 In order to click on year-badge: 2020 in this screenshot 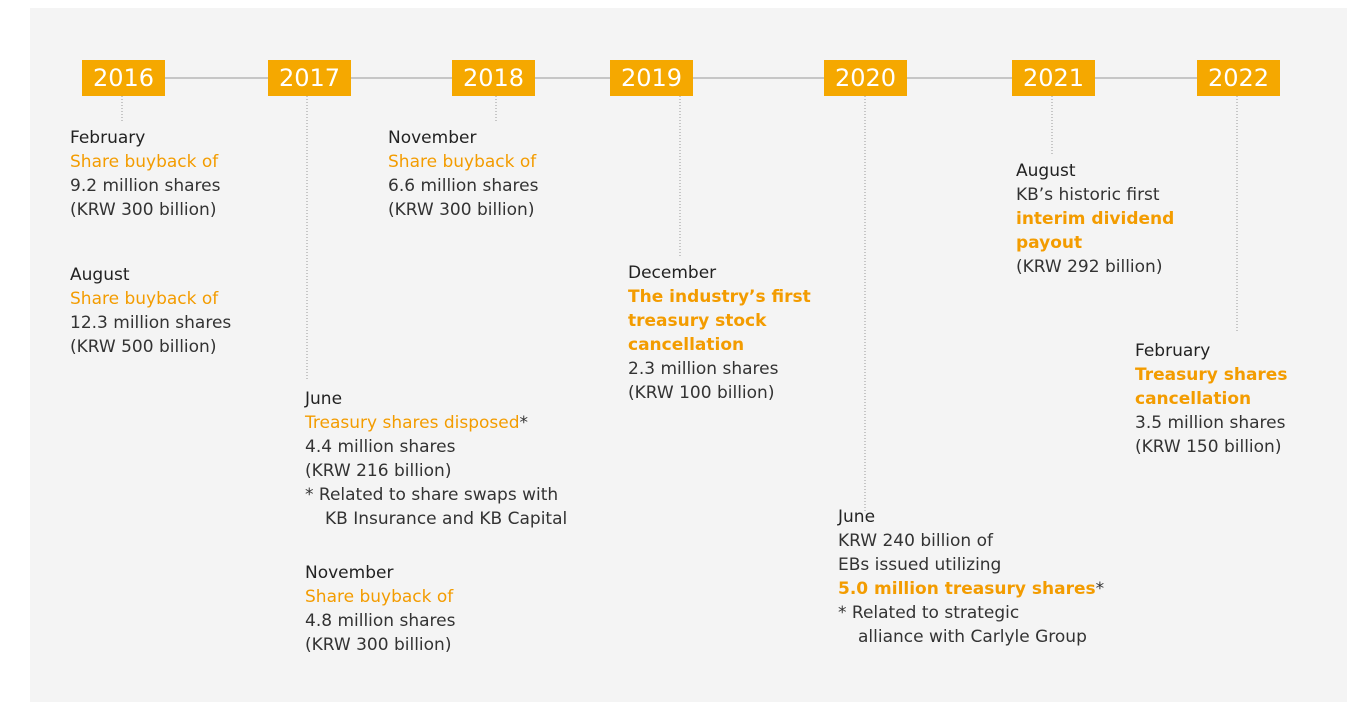, I will do `click(865, 78)`.